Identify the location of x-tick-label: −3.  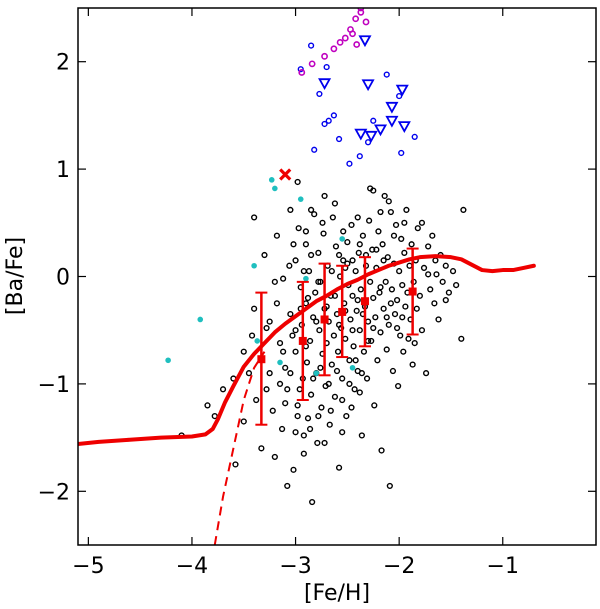
(295, 566).